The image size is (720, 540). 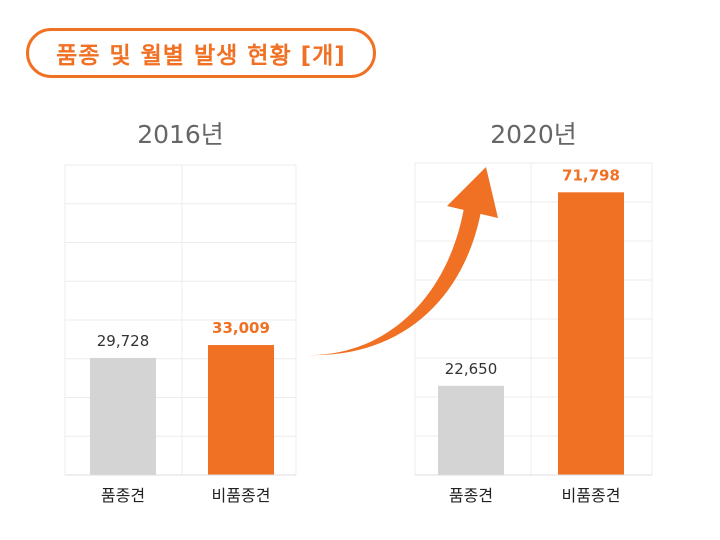 I want to click on upward-curved-arrow-shaft-icon, so click(x=395, y=279).